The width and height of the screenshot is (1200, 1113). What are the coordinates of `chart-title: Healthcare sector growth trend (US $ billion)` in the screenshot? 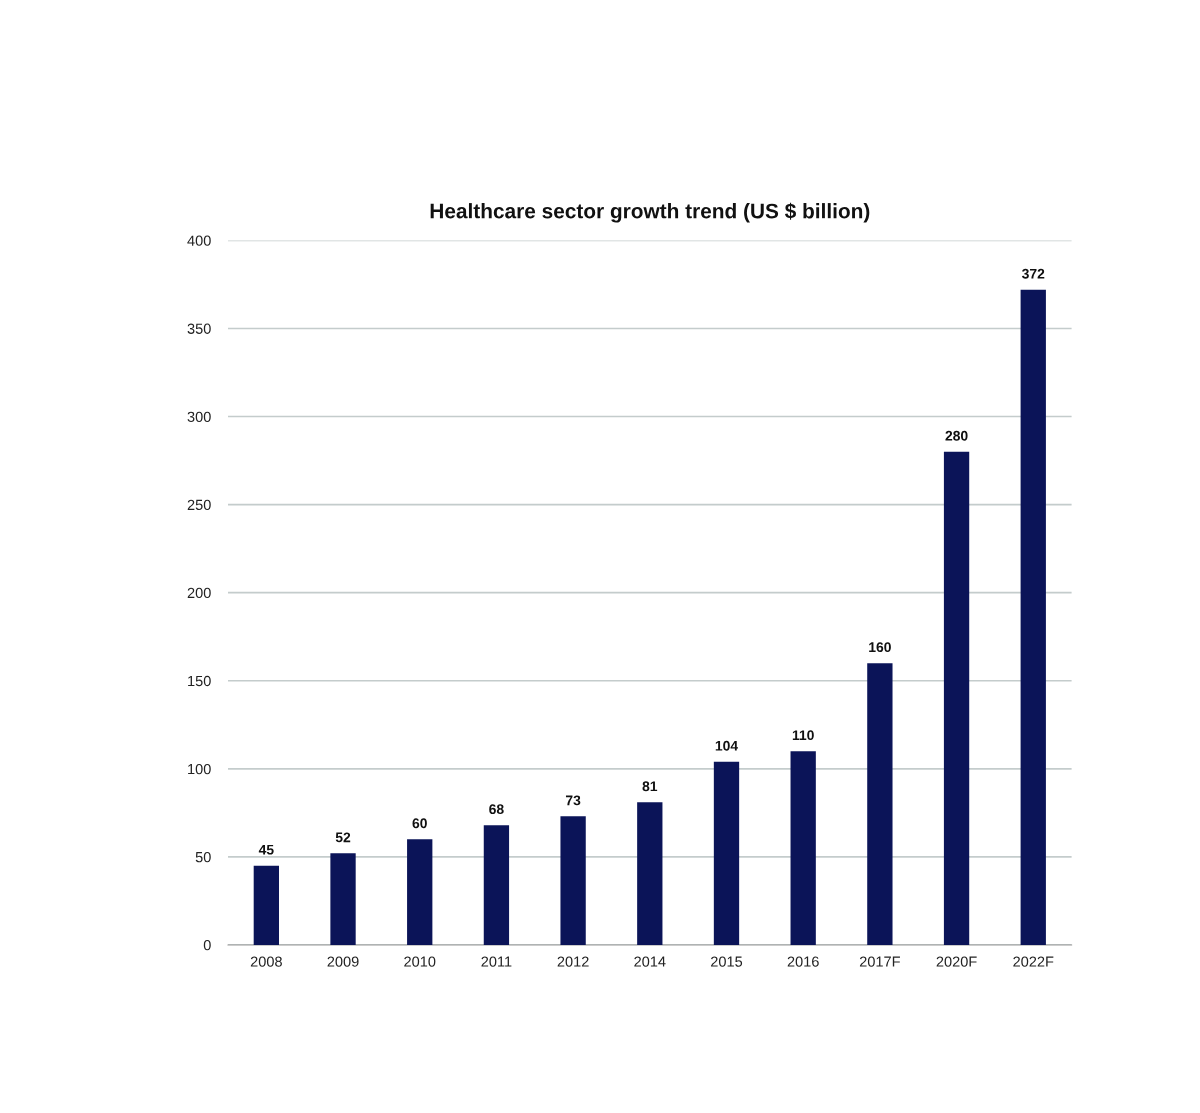 It's located at (650, 212).